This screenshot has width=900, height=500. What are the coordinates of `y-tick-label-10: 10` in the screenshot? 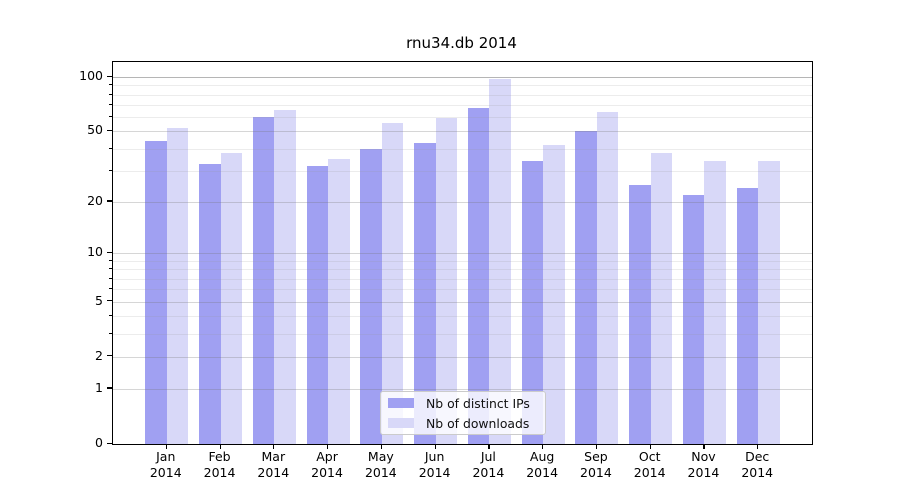 It's located at (95, 252).